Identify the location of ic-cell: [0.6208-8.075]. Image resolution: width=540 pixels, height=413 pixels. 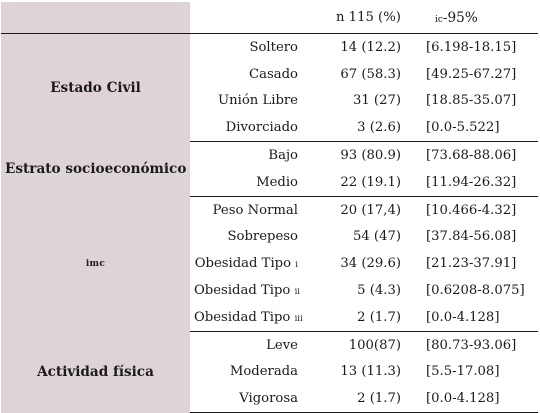
(475, 291).